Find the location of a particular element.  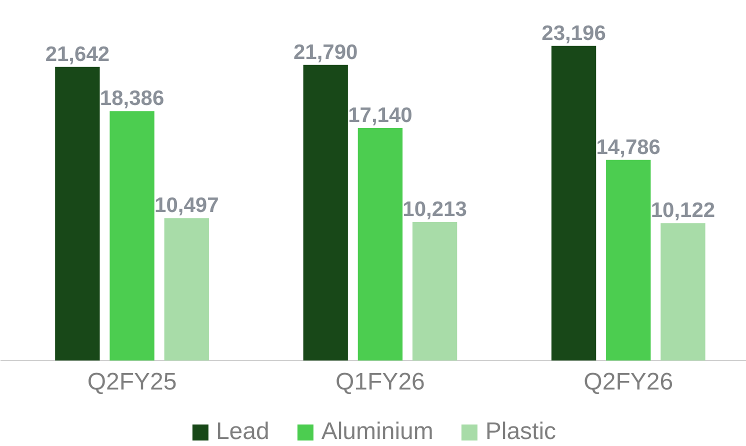

legend-label: Aluminium is located at coordinates (377, 432).